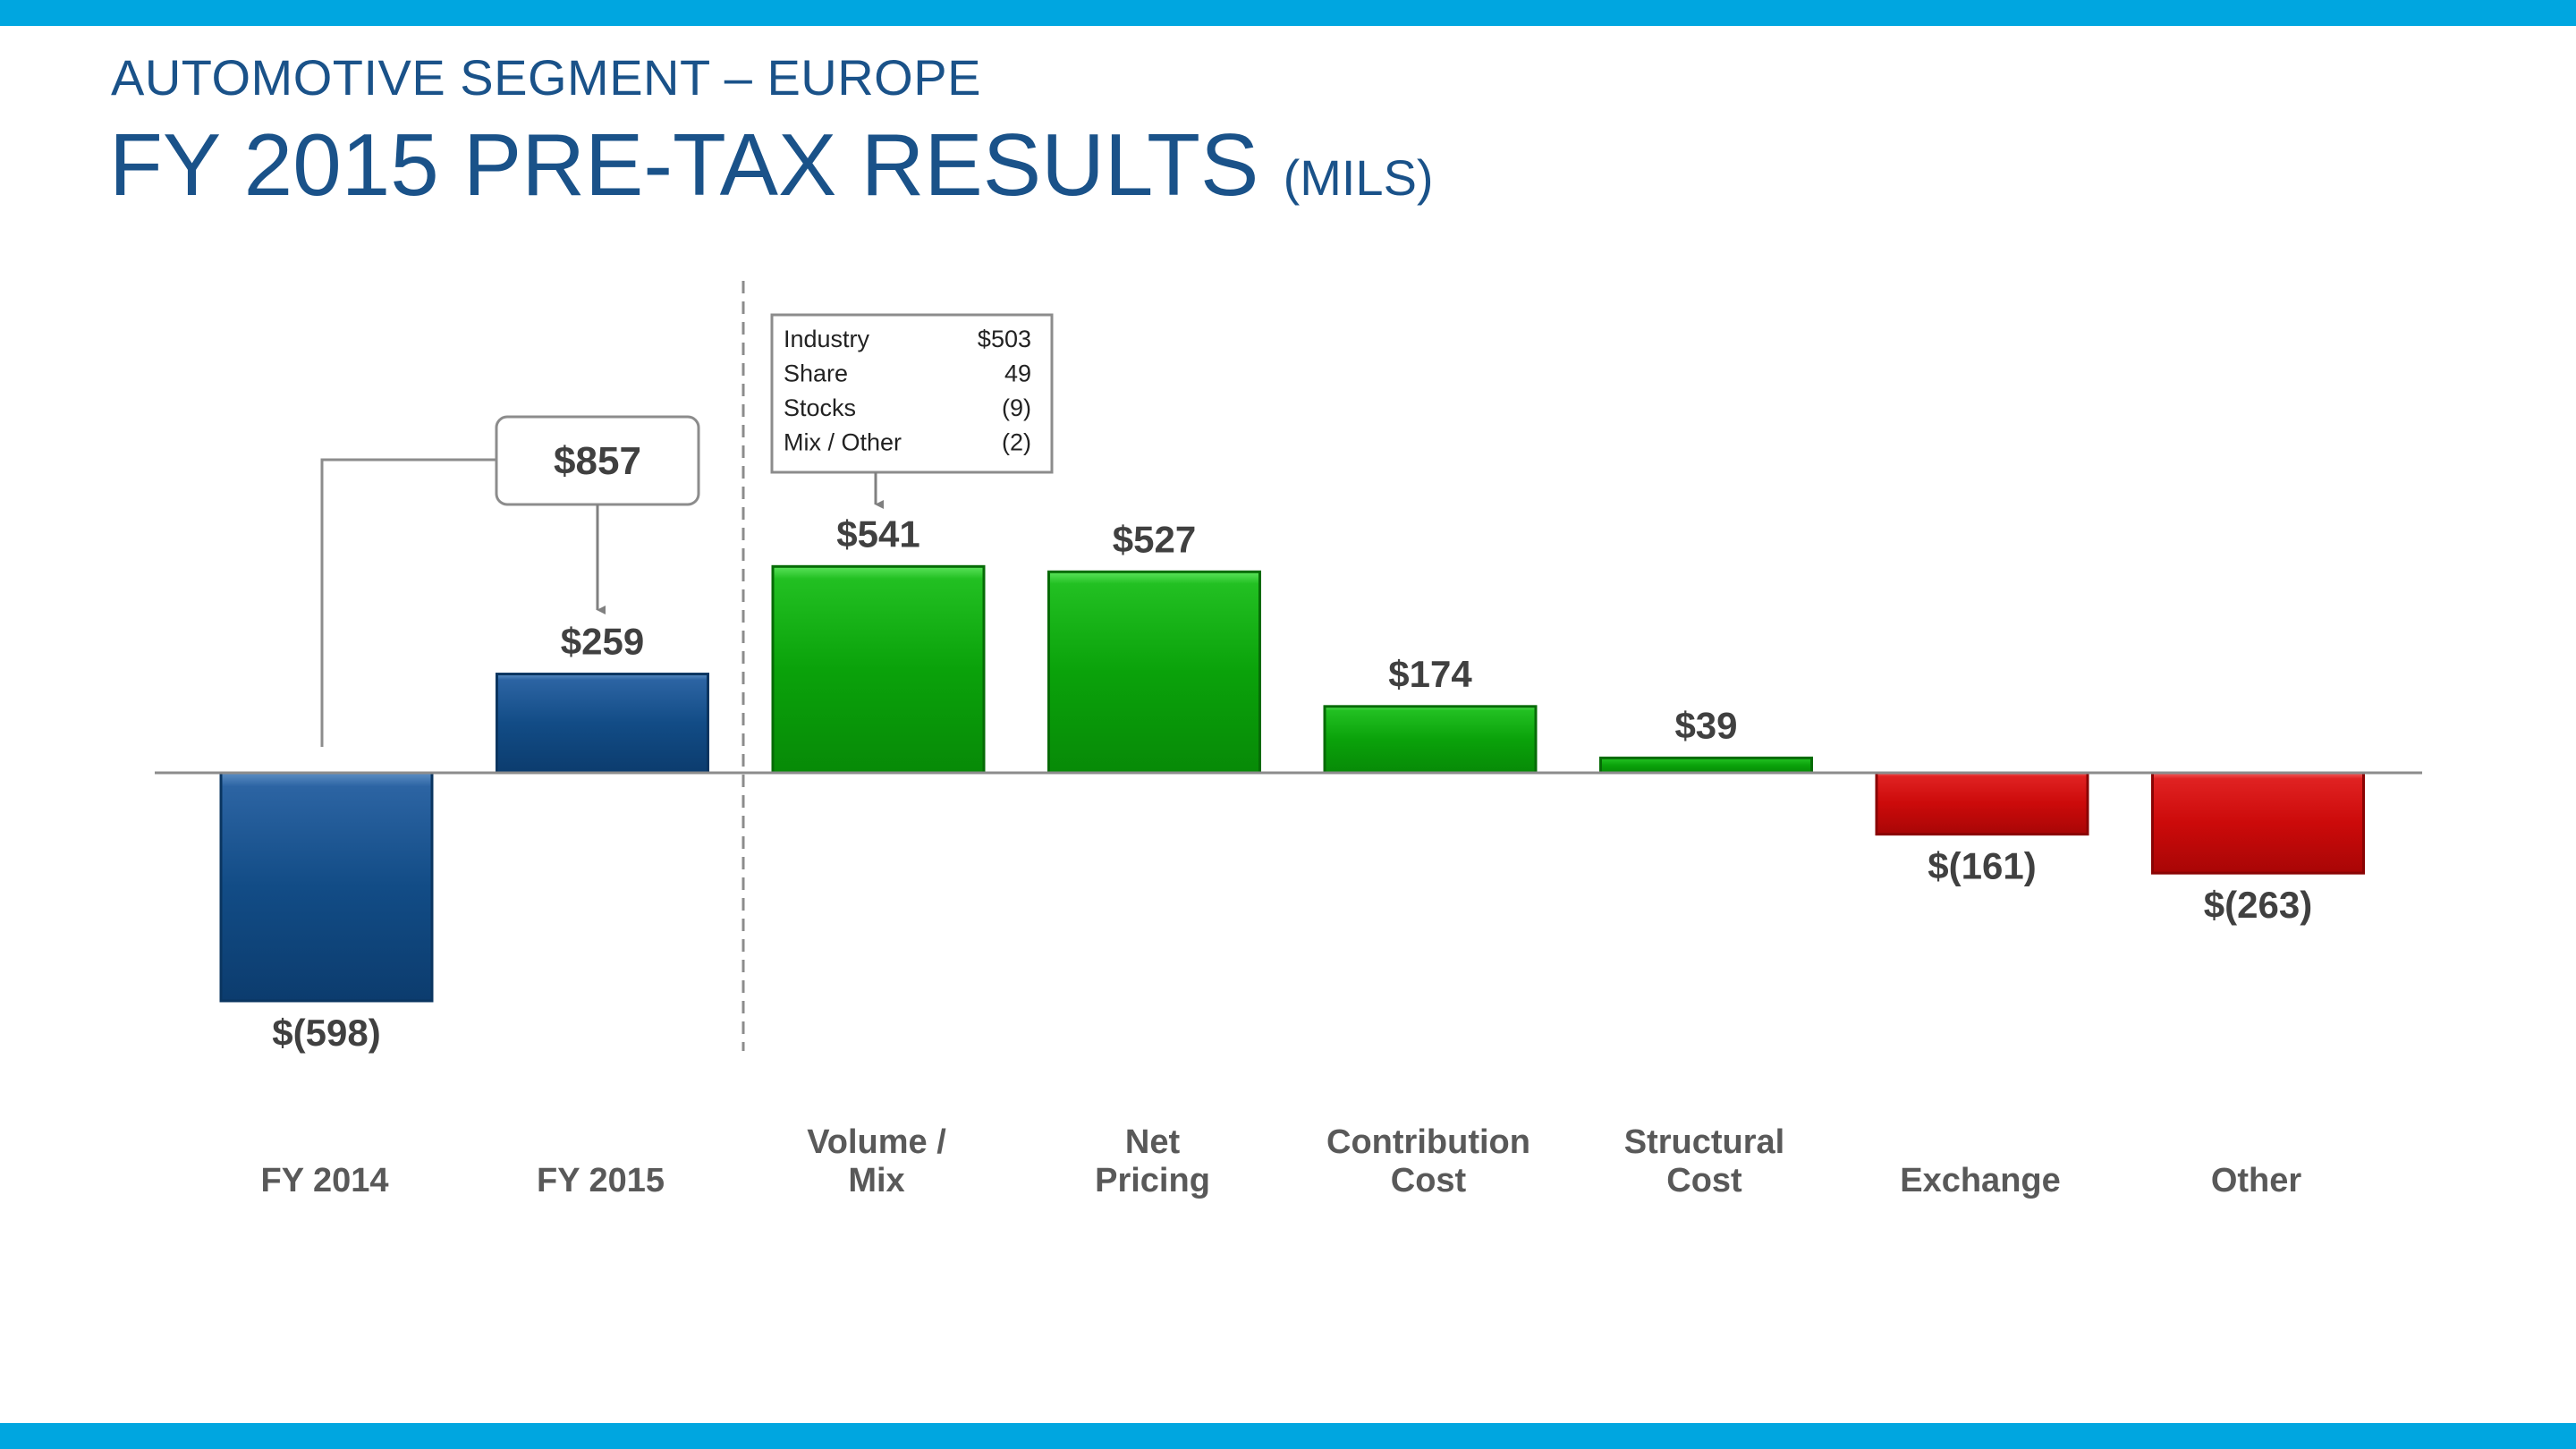 This screenshot has width=2576, height=1449. What do you see at coordinates (1288, 13) in the screenshot?
I see `top-accent-band` at bounding box center [1288, 13].